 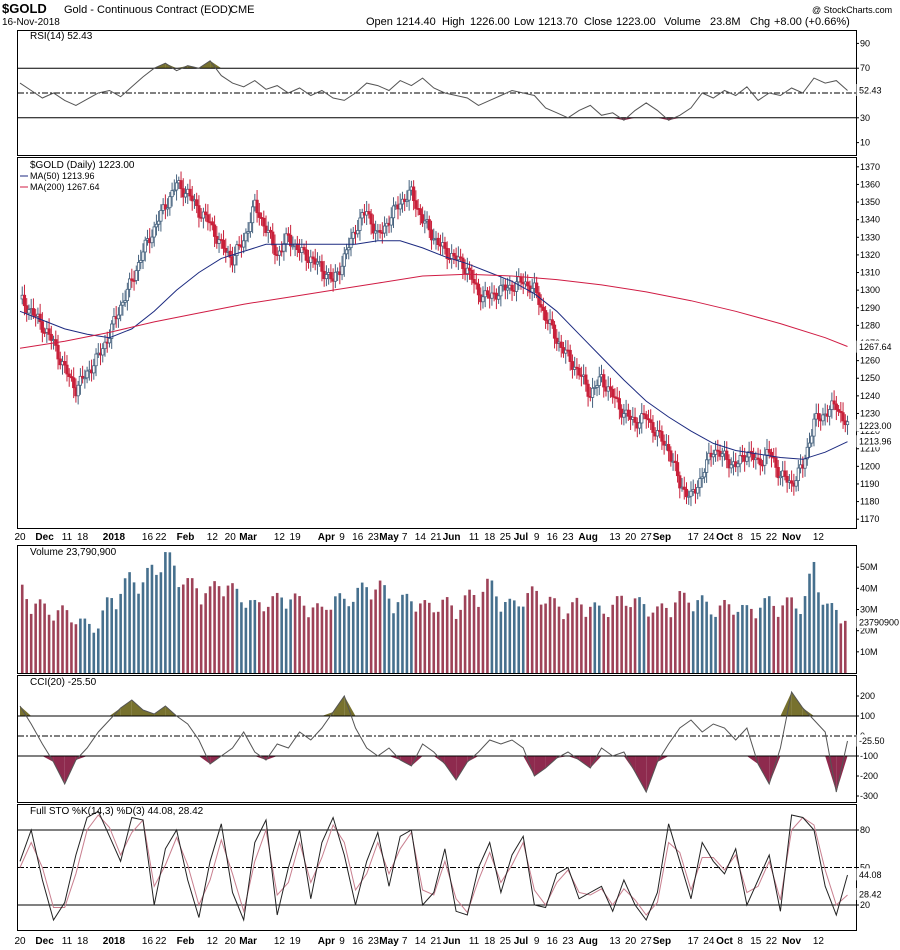 What do you see at coordinates (674, 119) in the screenshot?
I see `rsi-oversold-fill` at bounding box center [674, 119].